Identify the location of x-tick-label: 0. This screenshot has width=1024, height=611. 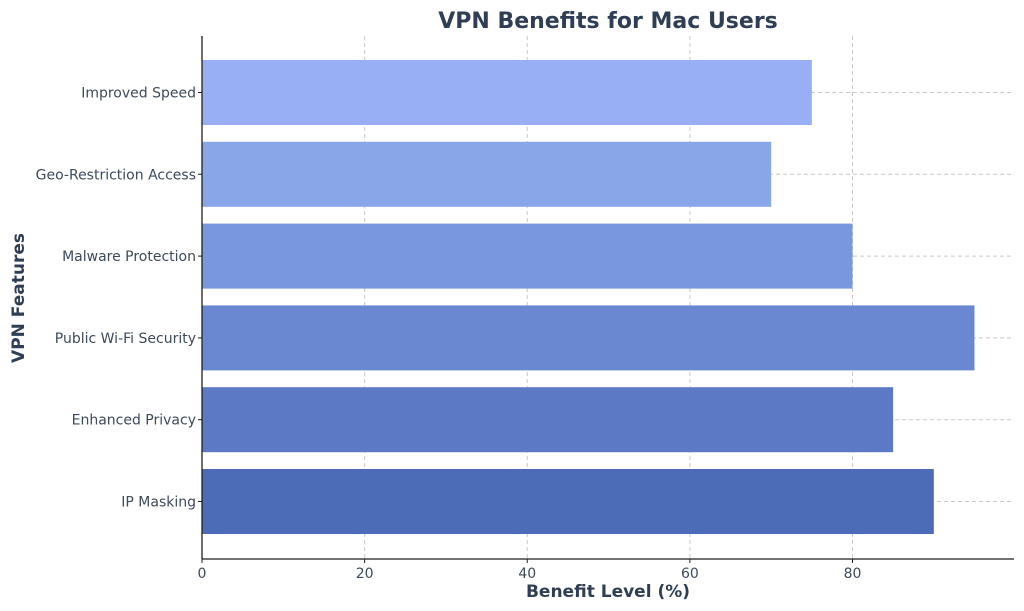
(202, 574).